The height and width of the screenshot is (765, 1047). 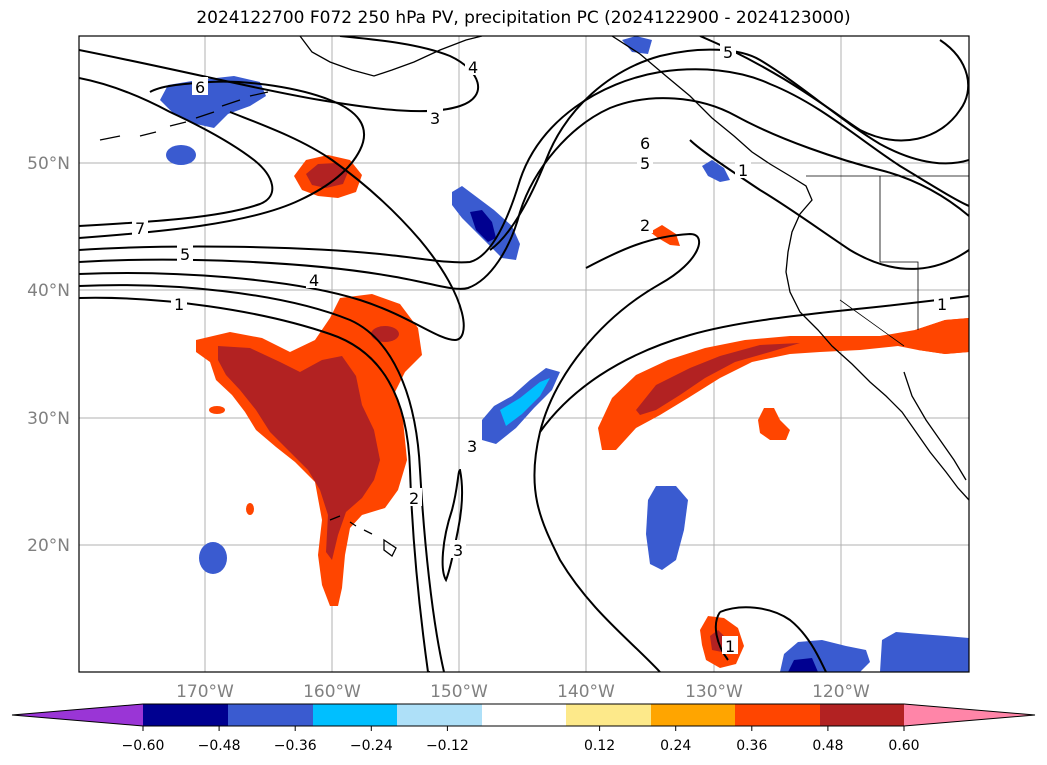 I want to click on aleutian-islands, so click(x=184, y=116).